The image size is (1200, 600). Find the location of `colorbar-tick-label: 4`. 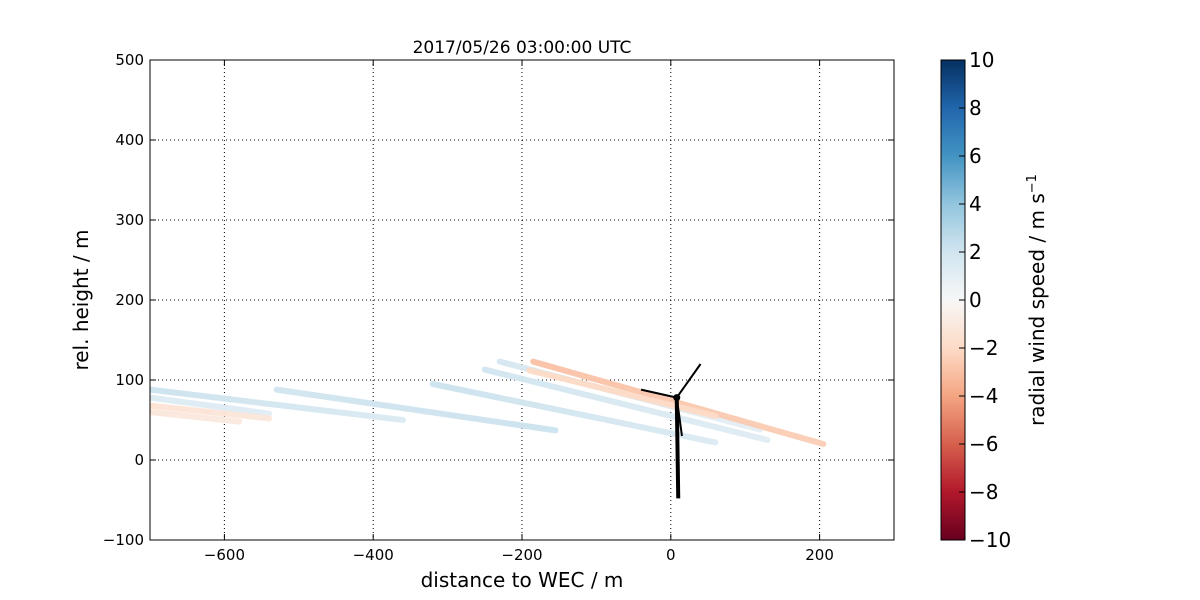

colorbar-tick-label: 4 is located at coordinates (975, 204).